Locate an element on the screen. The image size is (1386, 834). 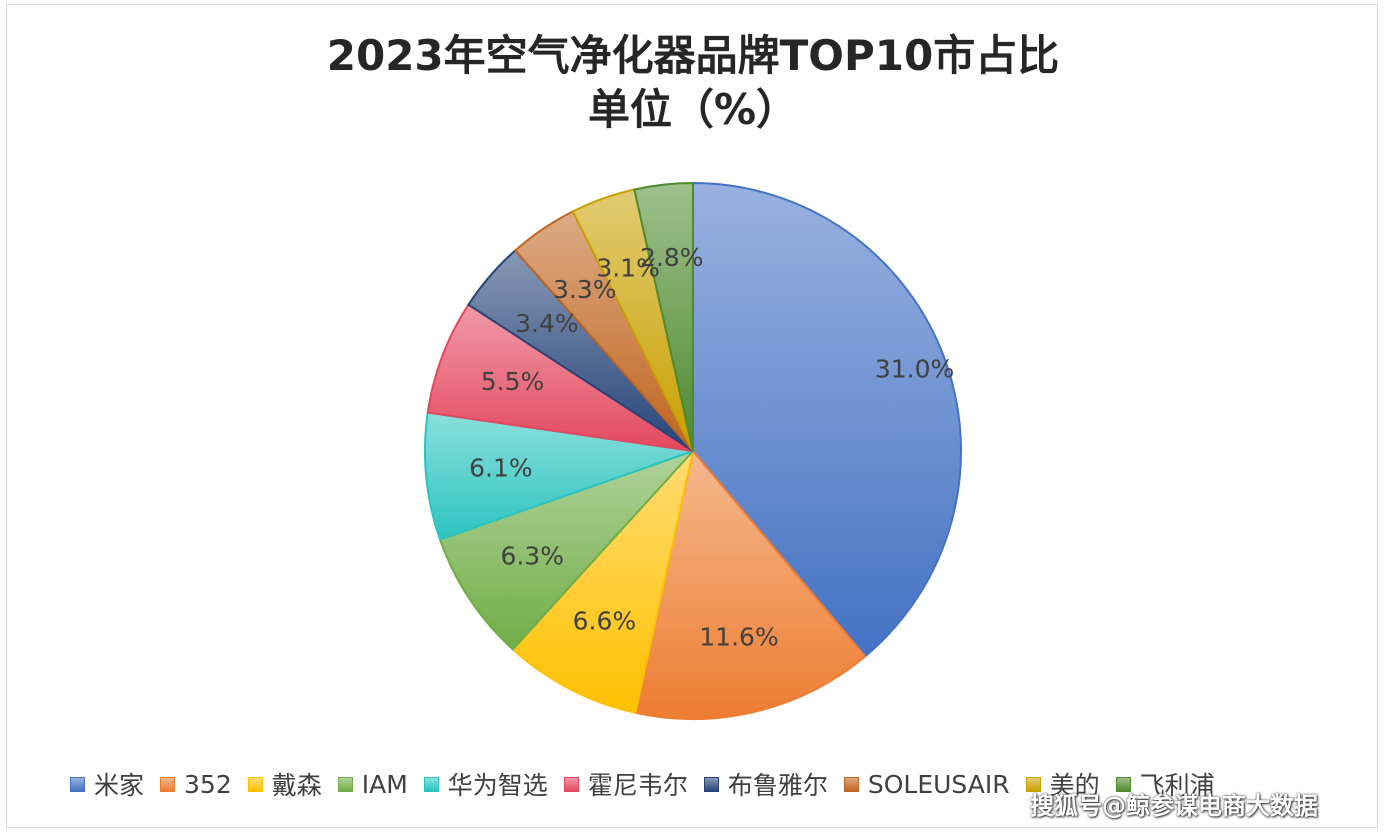
pie-data-label-2: 11.6% is located at coordinates (738, 636).